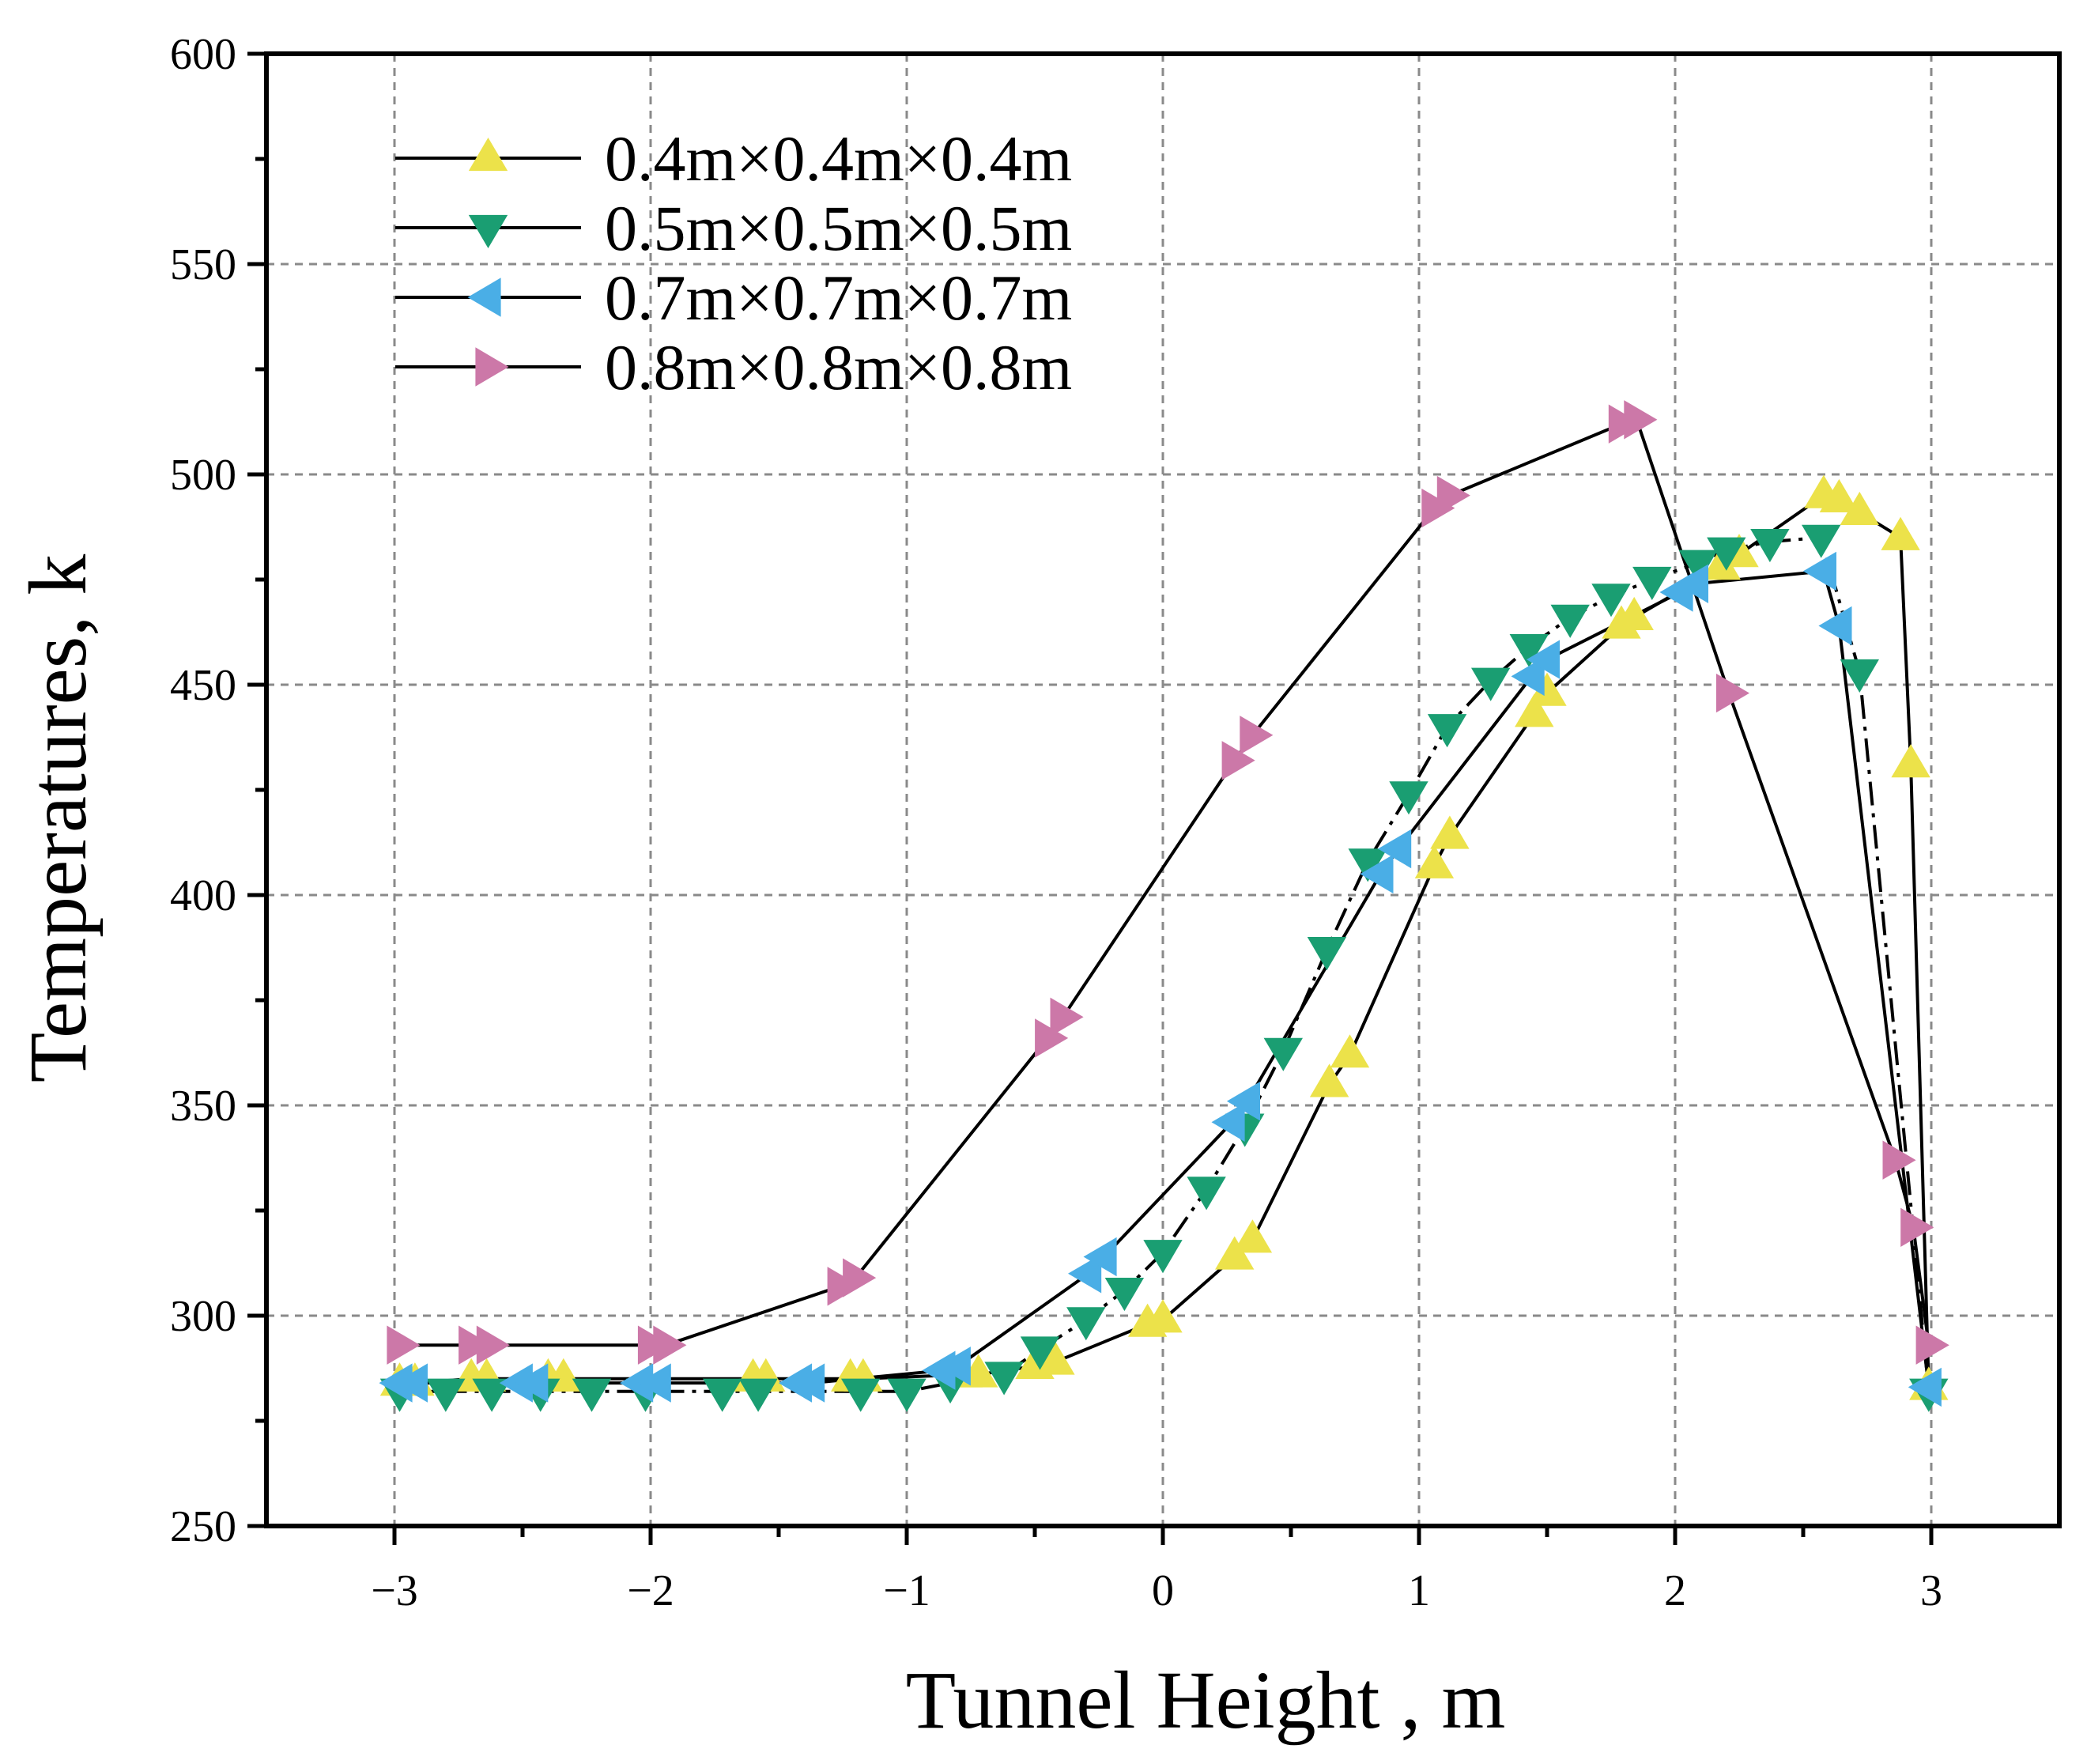  I want to click on legend-label-1: 0.5m×0.5m×0.5m, so click(838, 228).